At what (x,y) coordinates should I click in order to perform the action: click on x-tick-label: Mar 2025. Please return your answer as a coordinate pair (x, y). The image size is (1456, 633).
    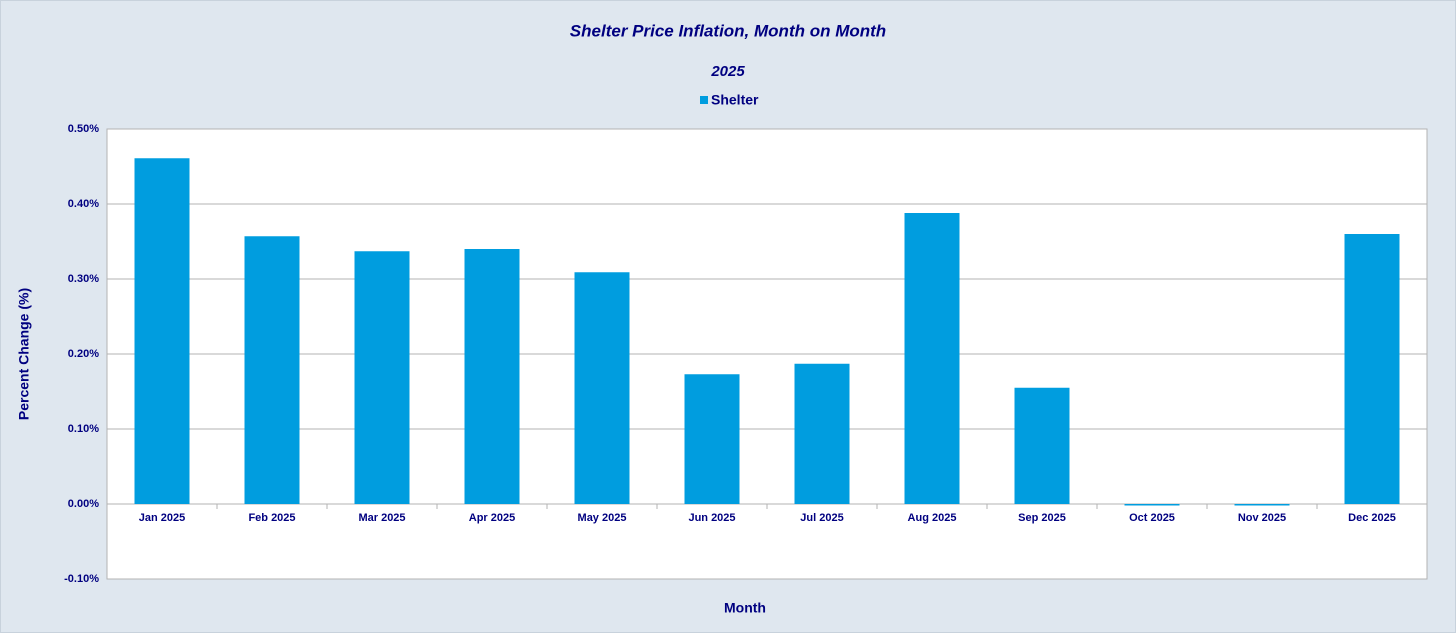
    Looking at the image, I should click on (381, 518).